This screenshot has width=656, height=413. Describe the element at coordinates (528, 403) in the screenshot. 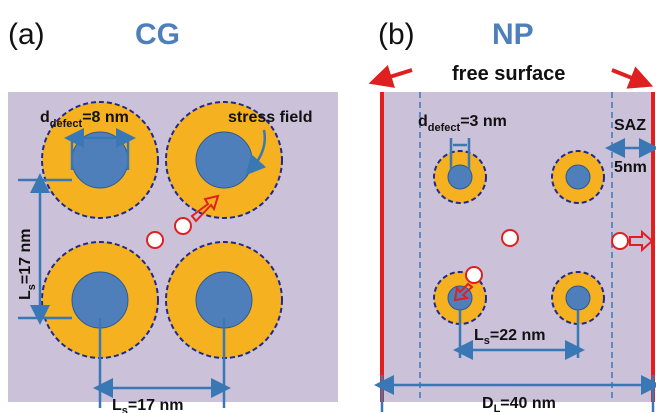

I see `value: =40 nm` at that location.